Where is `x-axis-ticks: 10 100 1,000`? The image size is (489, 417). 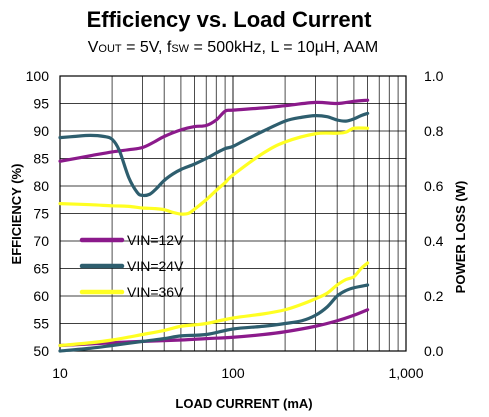
x-axis-ticks: 10 100 1,000 is located at coordinates (238, 373).